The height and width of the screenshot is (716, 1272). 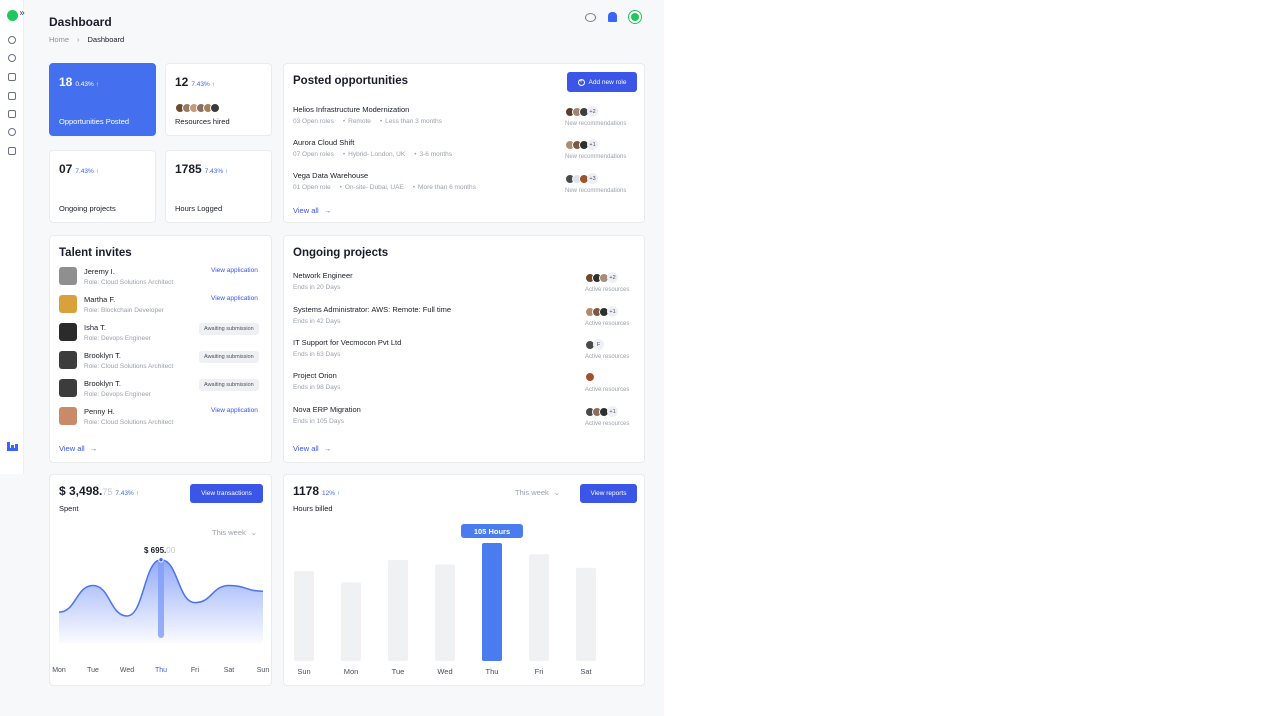 I want to click on opportunity-title: Helios Infrastructure Modernization, so click(x=351, y=109).